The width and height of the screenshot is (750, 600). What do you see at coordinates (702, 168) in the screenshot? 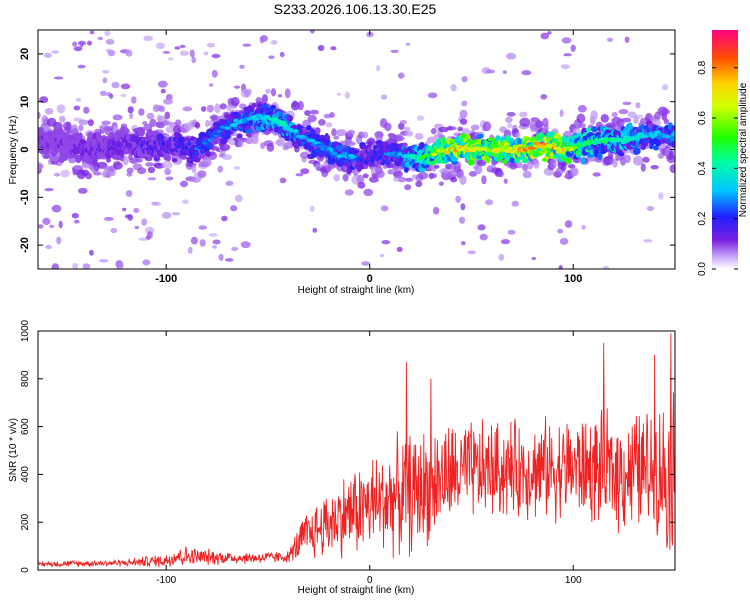
I see `colorbar-tick-label: 0.4` at bounding box center [702, 168].